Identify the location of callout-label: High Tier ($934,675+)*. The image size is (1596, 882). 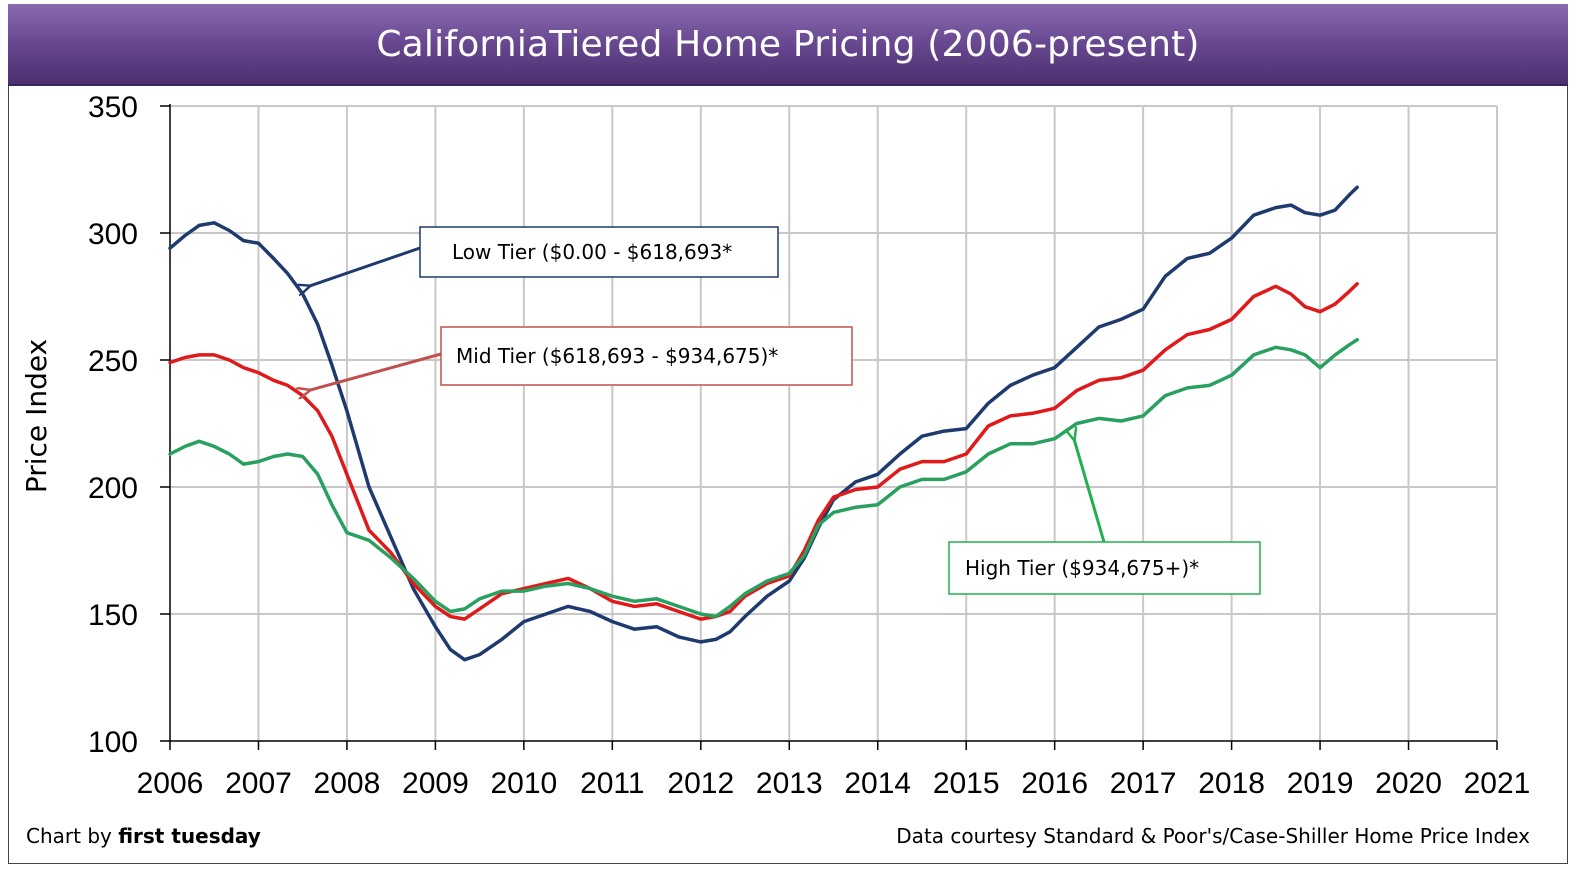
(1082, 568).